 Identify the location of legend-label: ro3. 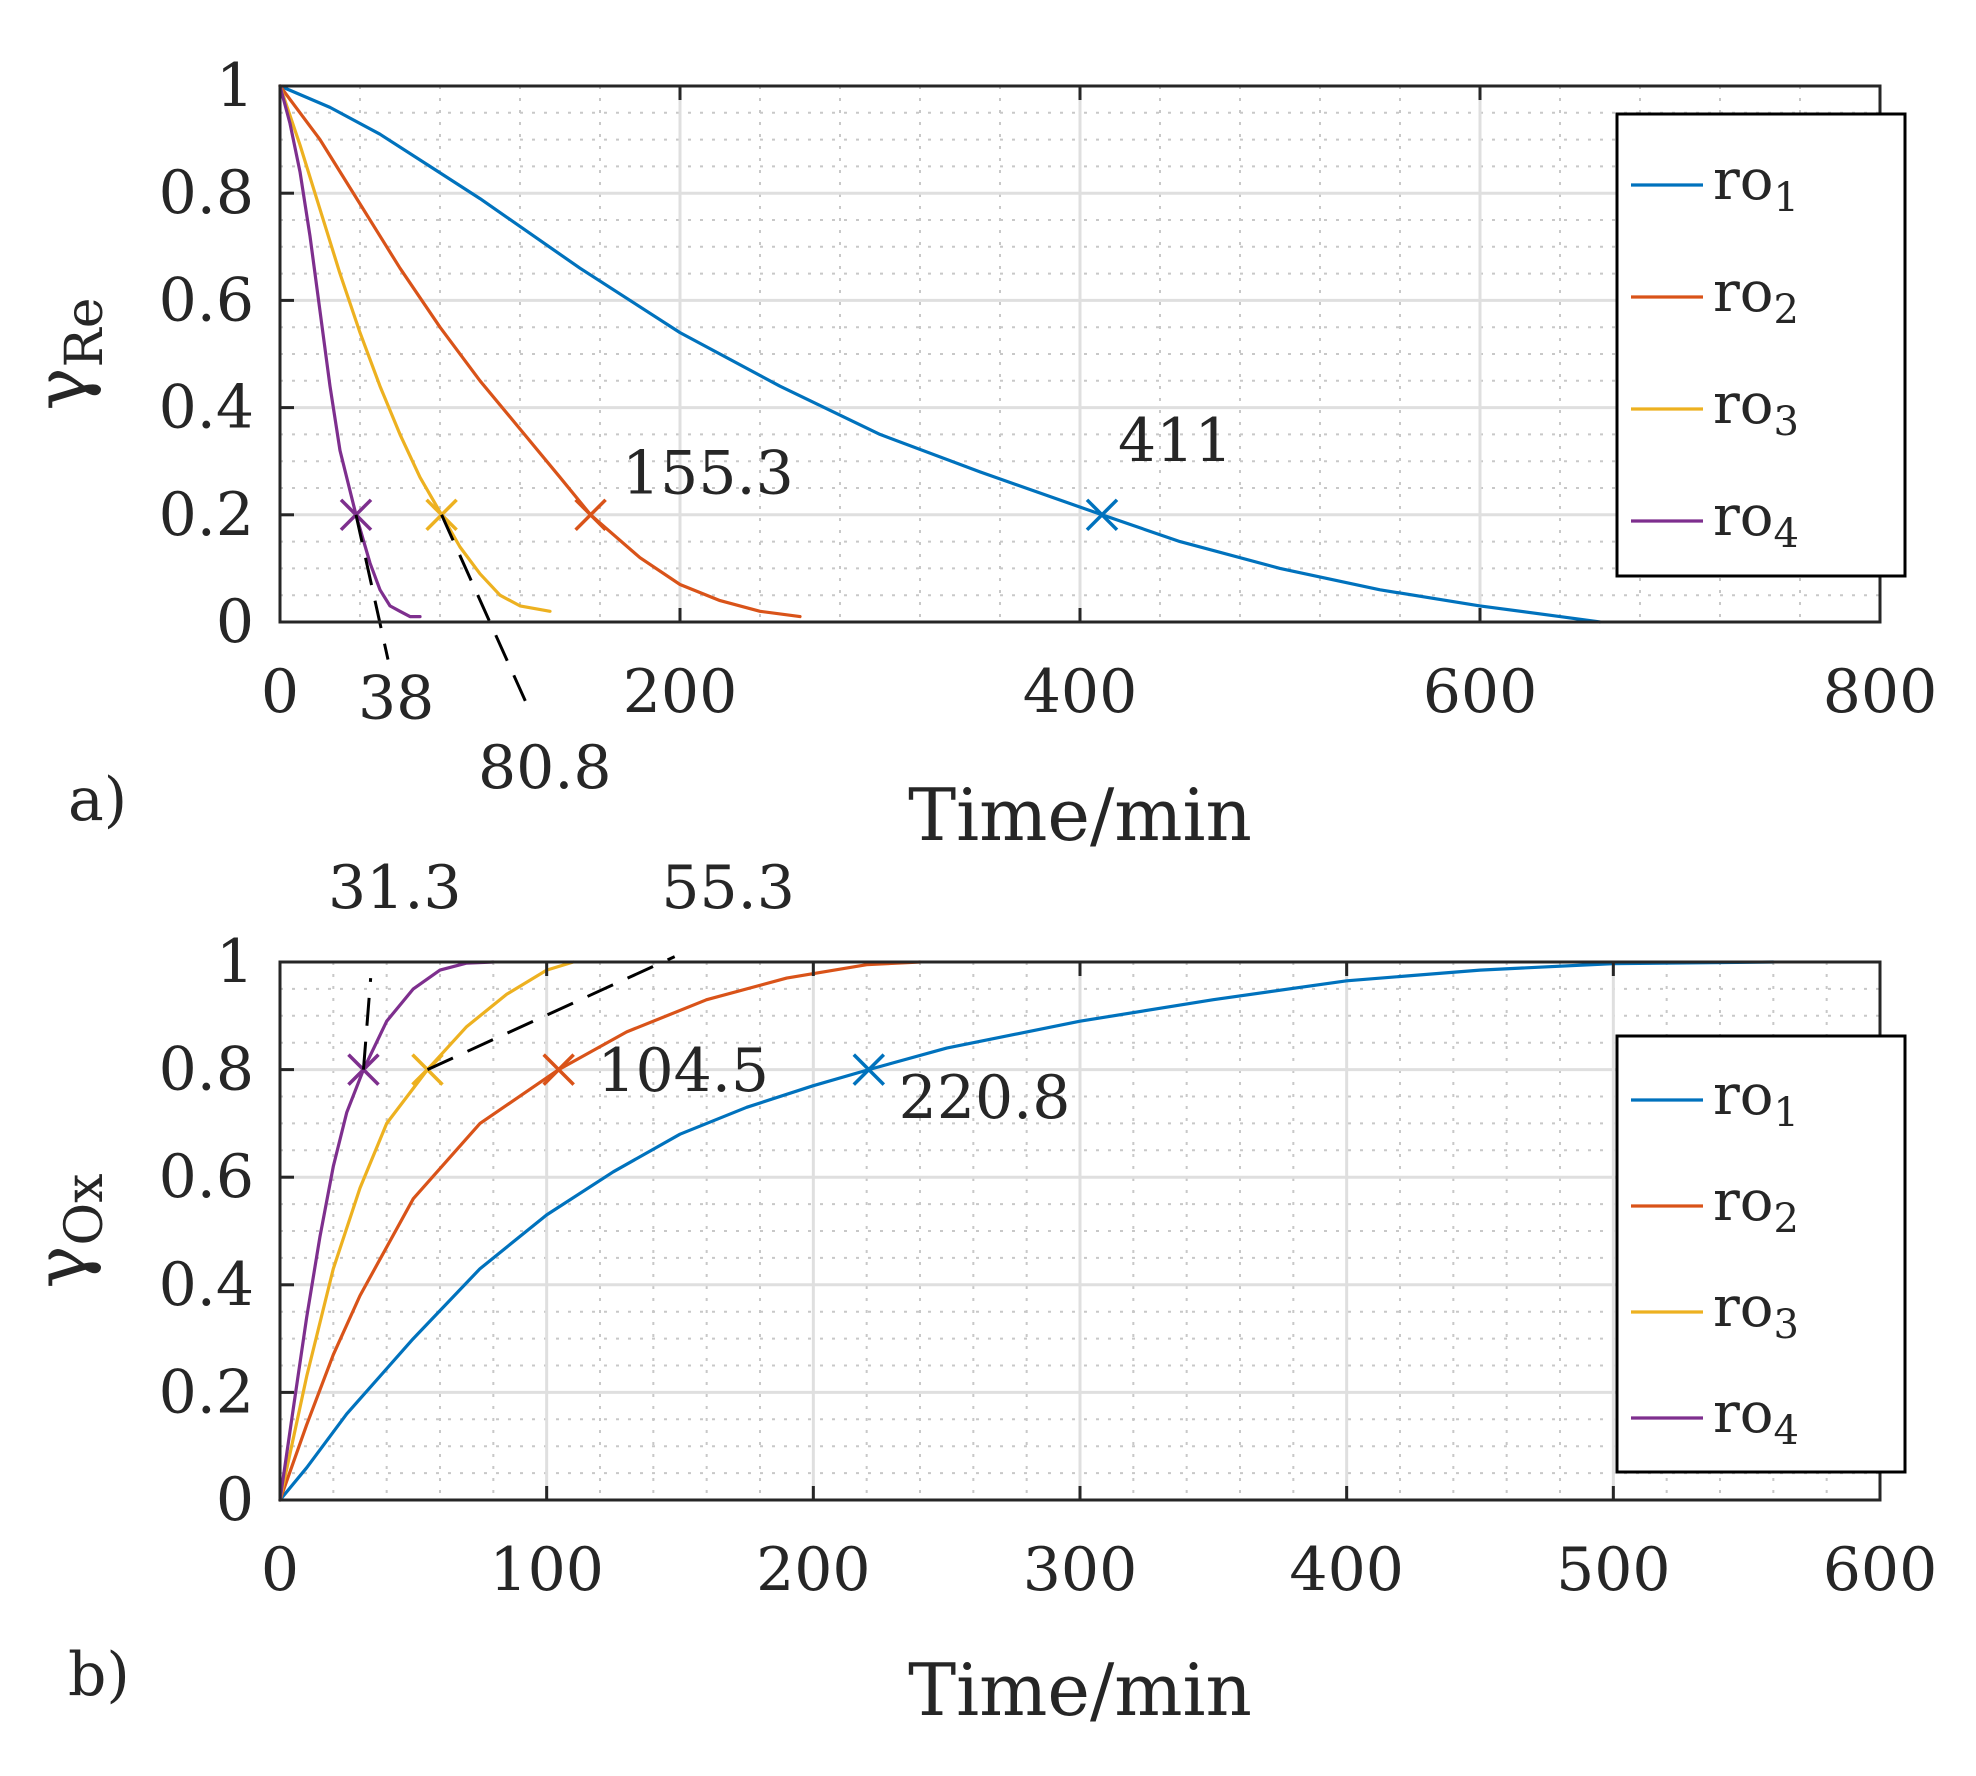
(1756, 1311).